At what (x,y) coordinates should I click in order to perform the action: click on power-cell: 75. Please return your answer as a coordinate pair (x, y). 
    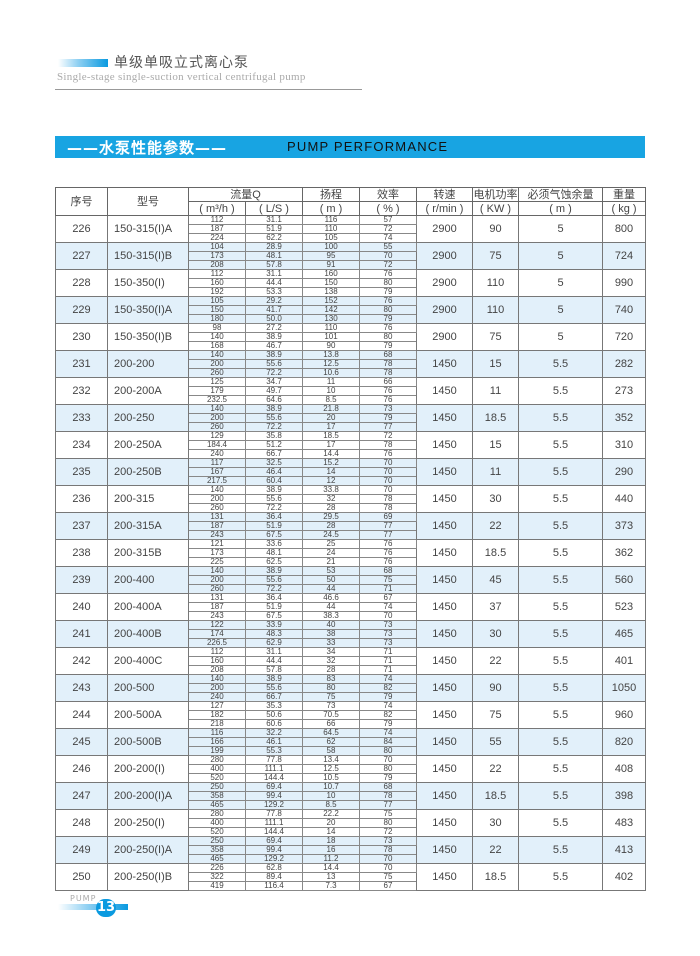
    Looking at the image, I should click on (495, 337).